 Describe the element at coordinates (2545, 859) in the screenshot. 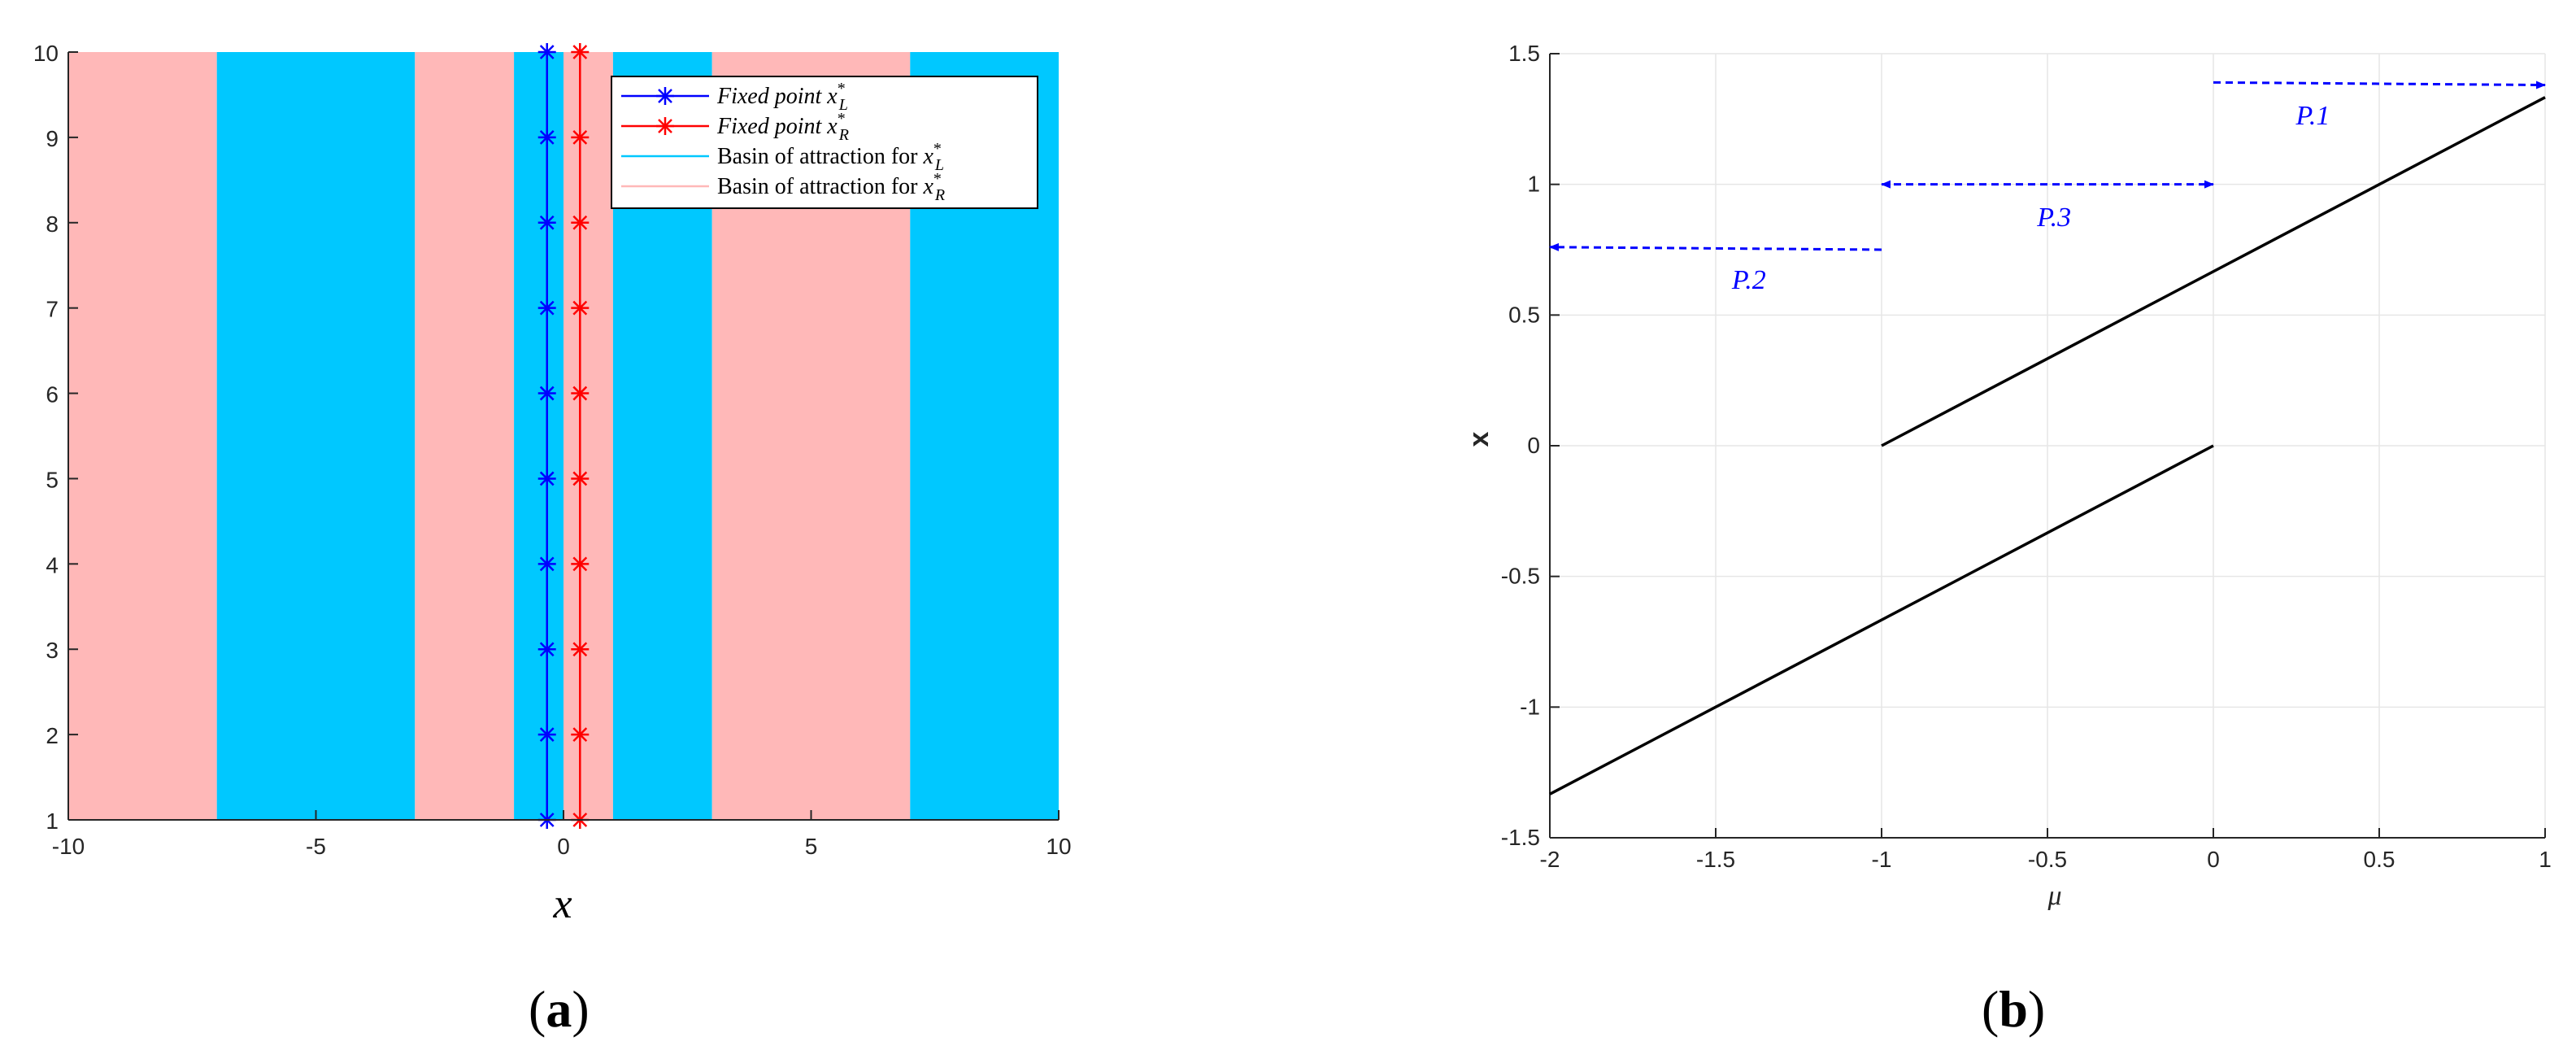

I see `chart-b-x-tick-label: 1` at that location.